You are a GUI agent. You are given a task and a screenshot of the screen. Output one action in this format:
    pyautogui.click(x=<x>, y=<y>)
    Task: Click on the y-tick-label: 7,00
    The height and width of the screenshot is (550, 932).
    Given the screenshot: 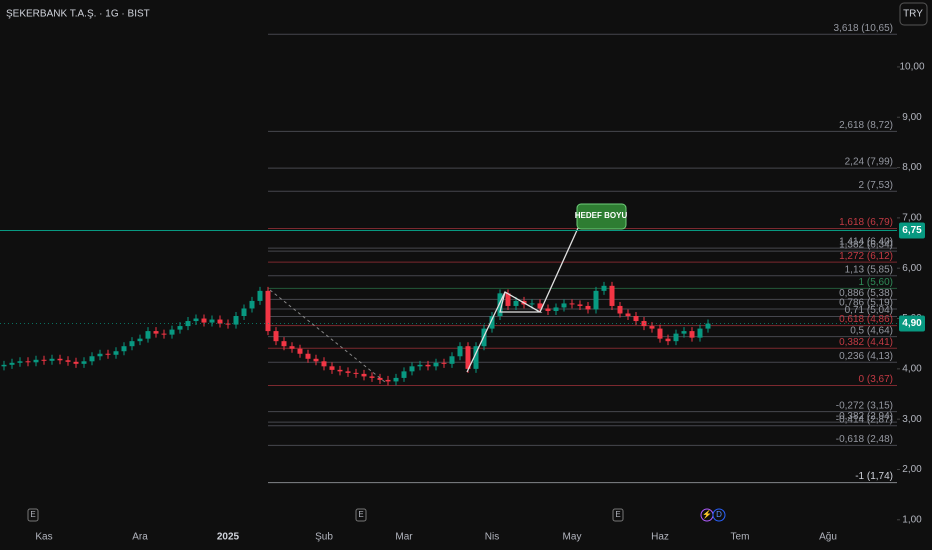 What is the action you would take?
    pyautogui.click(x=912, y=218)
    